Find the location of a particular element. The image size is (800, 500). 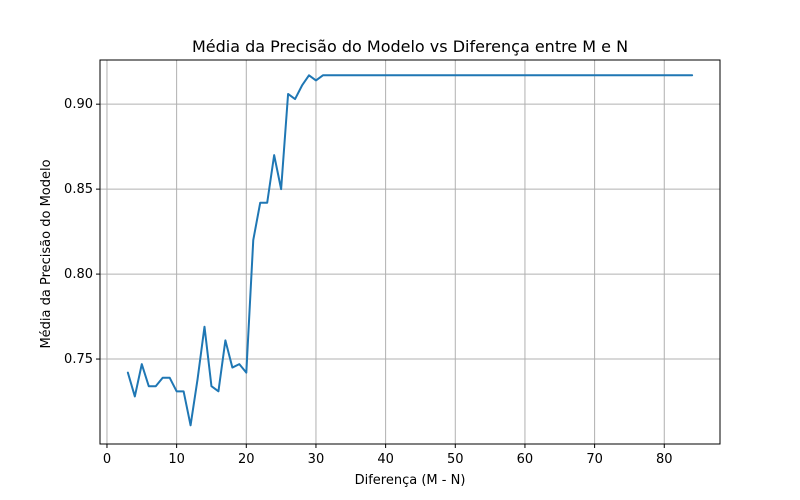

y-tick-label: 0.75 is located at coordinates (78, 359).